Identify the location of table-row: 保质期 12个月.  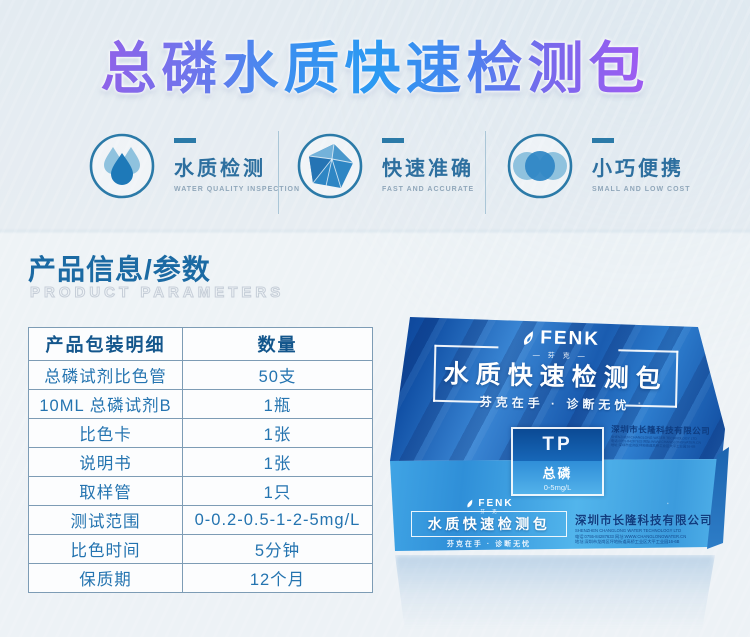
(200, 578).